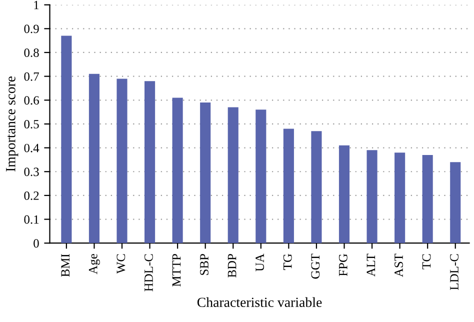 This screenshot has width=474, height=322. What do you see at coordinates (232, 266) in the screenshot?
I see `x-tick-label: BDP` at bounding box center [232, 266].